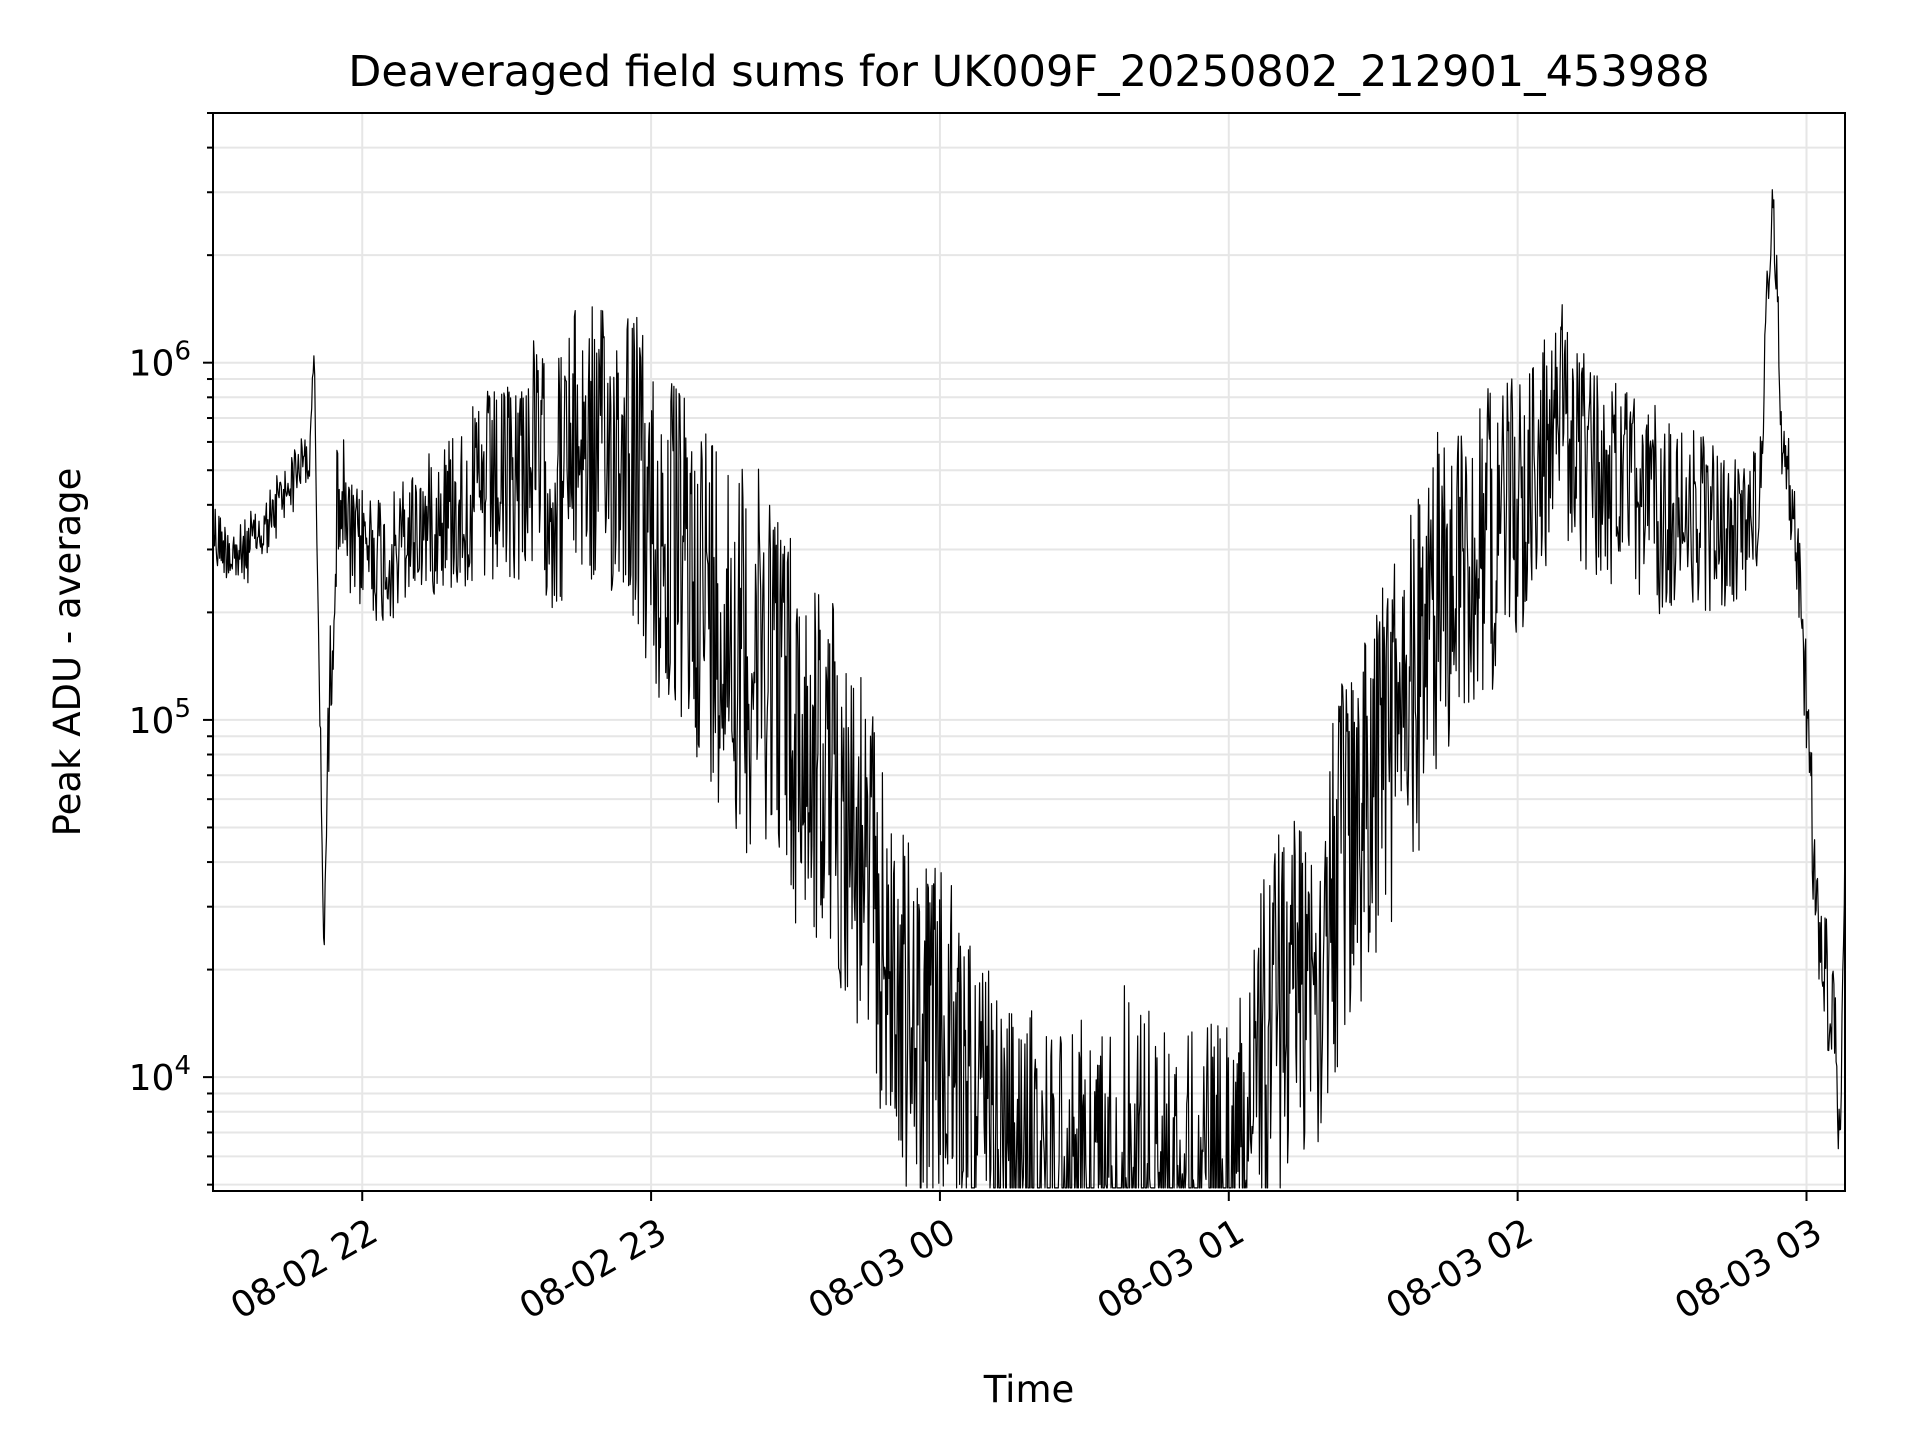 Image resolution: width=1920 pixels, height=1440 pixels. Describe the element at coordinates (160, 361) in the screenshot. I see `y-tick-label: 10⁶` at that location.